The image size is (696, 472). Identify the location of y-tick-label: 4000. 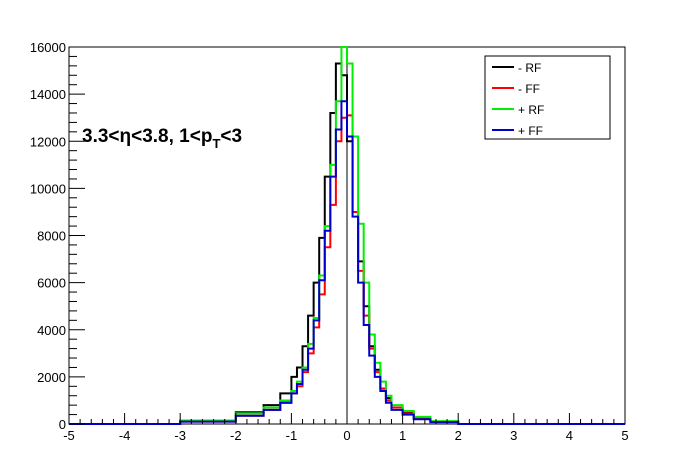
(51, 330).